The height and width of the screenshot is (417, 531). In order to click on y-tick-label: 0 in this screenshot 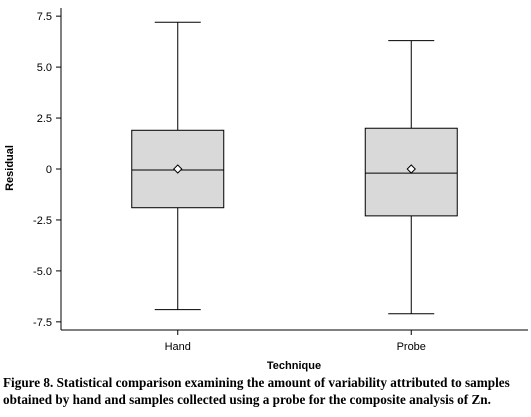, I will do `click(49, 170)`.